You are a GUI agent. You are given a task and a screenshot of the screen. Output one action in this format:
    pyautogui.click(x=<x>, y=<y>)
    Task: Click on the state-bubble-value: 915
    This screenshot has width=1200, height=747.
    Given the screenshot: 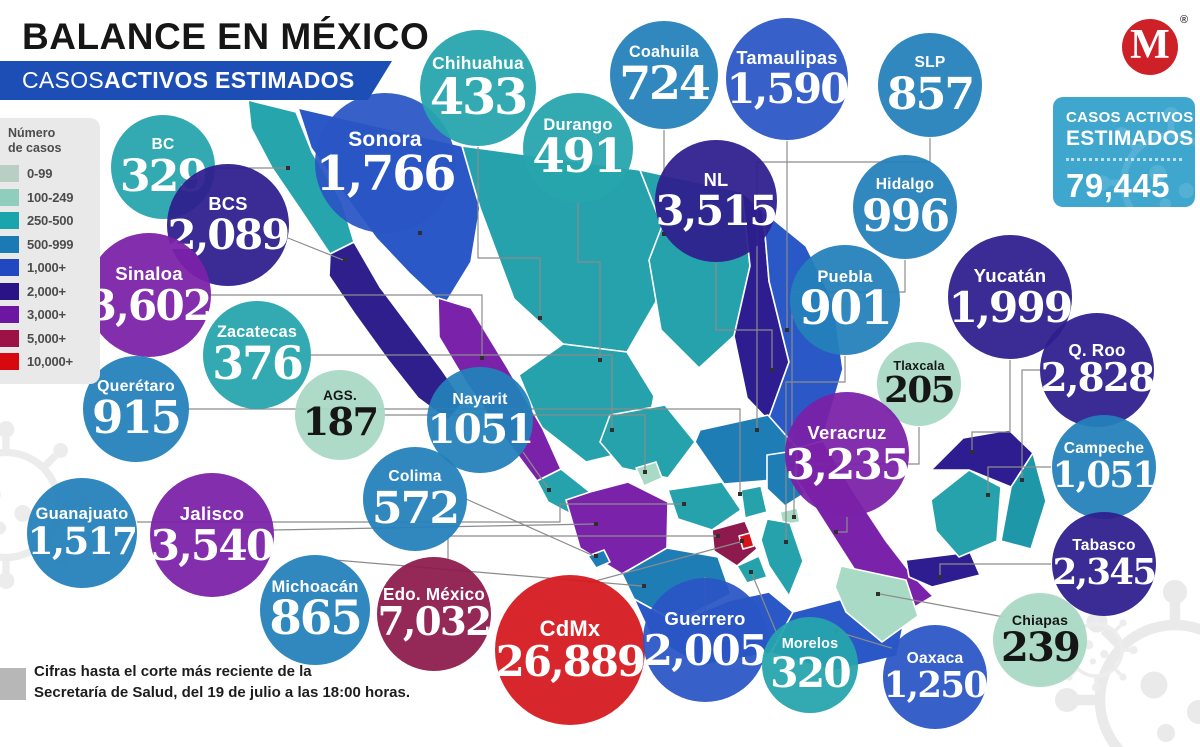 What is the action you would take?
    pyautogui.click(x=137, y=417)
    